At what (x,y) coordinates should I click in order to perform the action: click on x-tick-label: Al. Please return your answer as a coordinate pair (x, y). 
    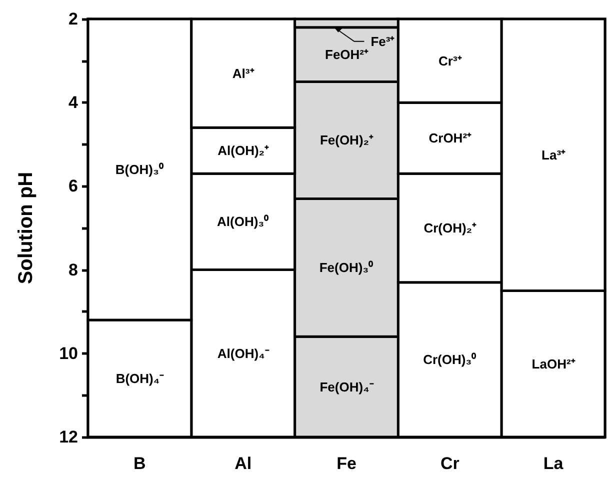
    Looking at the image, I should click on (243, 463).